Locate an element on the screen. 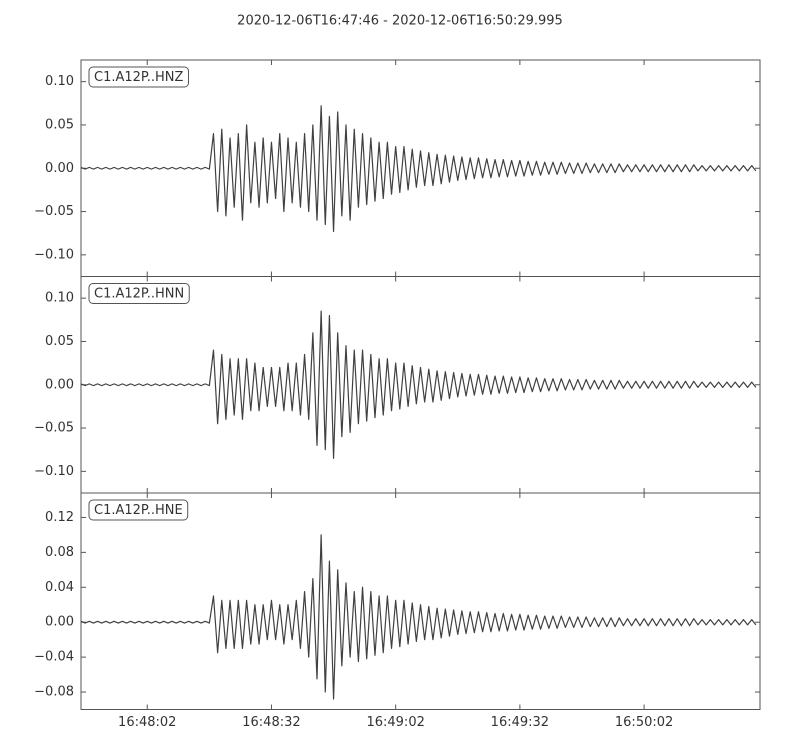  x-tick-label: 16:48:02 is located at coordinates (147, 722).